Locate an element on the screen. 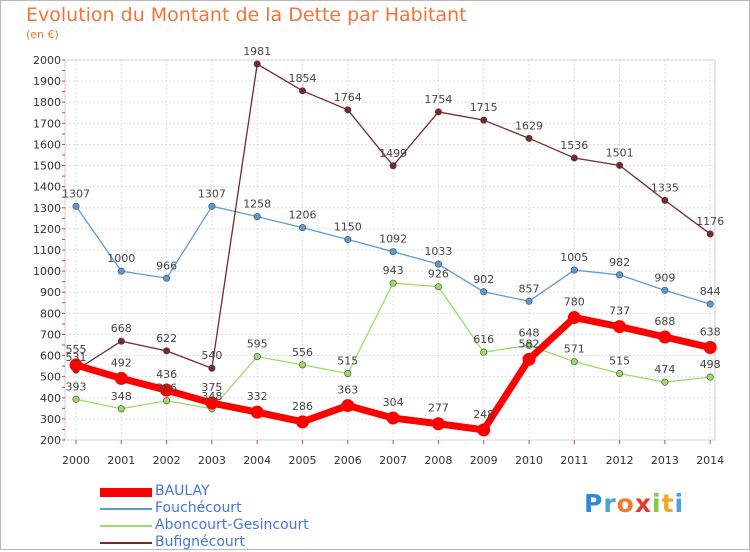 This screenshot has width=750, height=552. y-tick-label: 300 is located at coordinates (50, 419).